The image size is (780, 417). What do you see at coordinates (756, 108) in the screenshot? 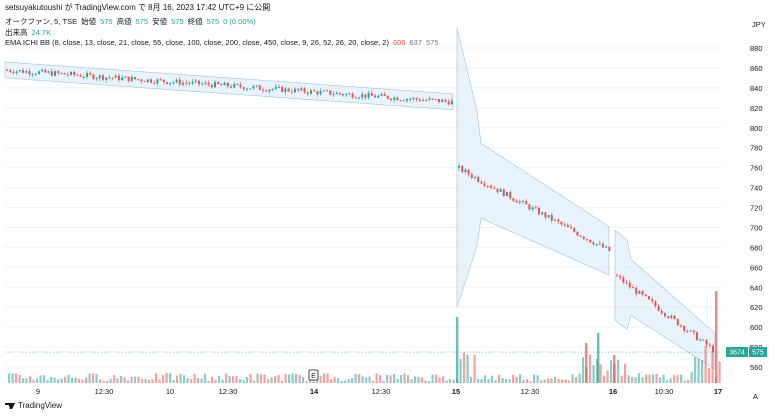
I see `y-tick-label: 820` at bounding box center [756, 108].